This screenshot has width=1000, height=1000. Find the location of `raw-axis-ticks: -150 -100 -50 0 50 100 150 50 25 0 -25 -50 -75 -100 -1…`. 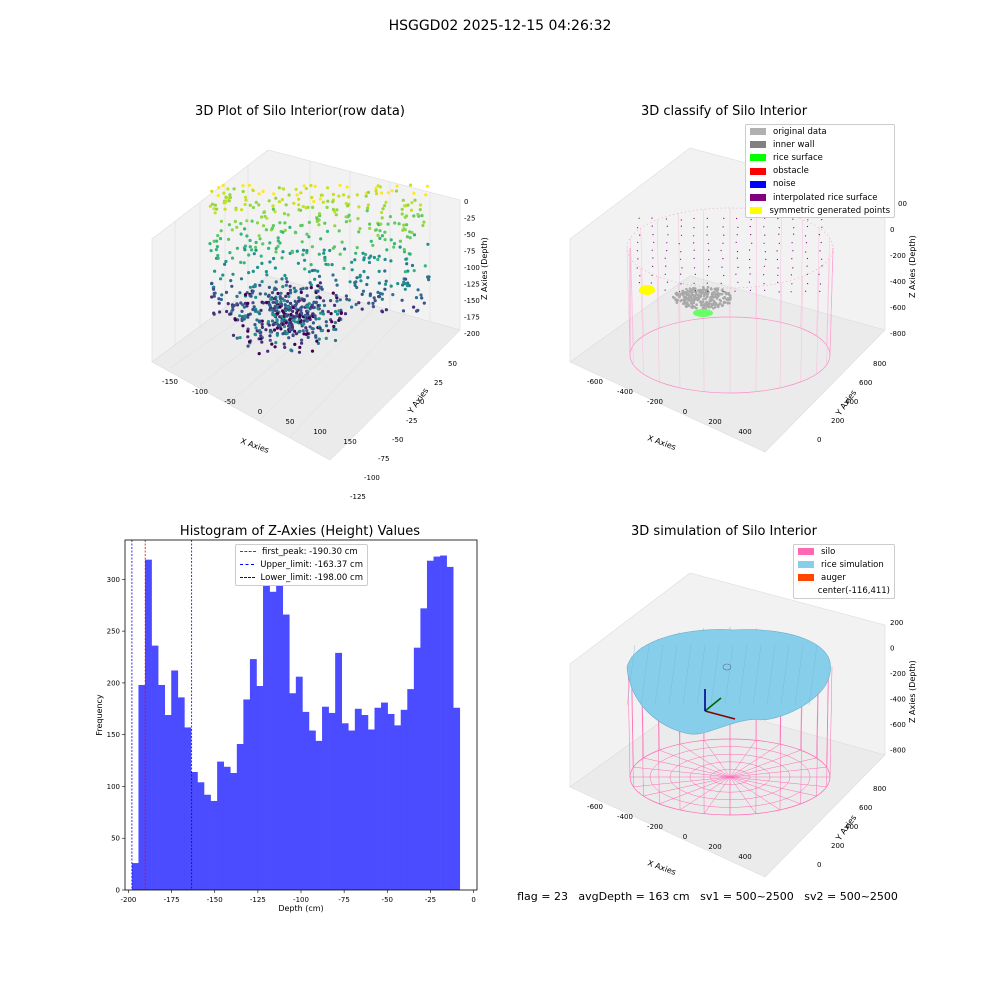

raw-axis-ticks: -150 -100 -50 0 50 100 150 50 25 0 -25 -50 -75 -100 -1… is located at coordinates (321, 349).